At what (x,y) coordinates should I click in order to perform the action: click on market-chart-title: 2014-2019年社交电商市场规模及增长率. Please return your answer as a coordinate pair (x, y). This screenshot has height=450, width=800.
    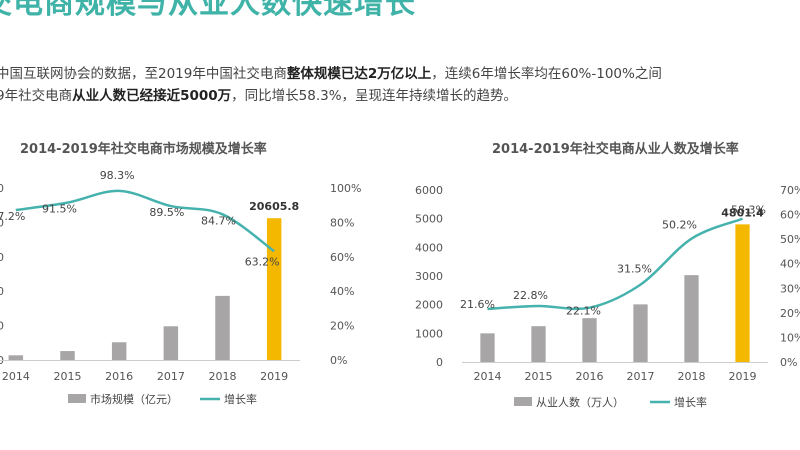
    Looking at the image, I should click on (143, 149).